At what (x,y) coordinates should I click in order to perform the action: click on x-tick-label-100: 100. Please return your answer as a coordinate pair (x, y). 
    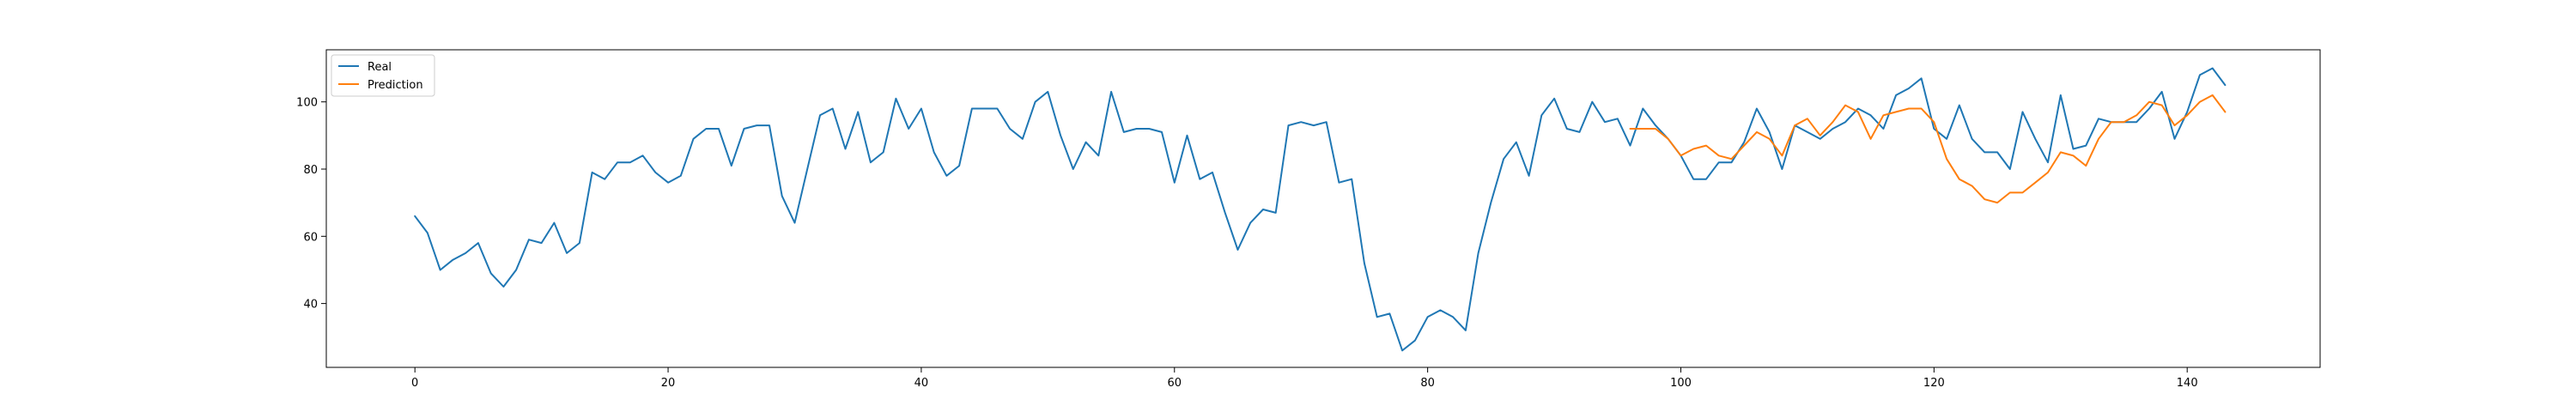
    Looking at the image, I should click on (1681, 383).